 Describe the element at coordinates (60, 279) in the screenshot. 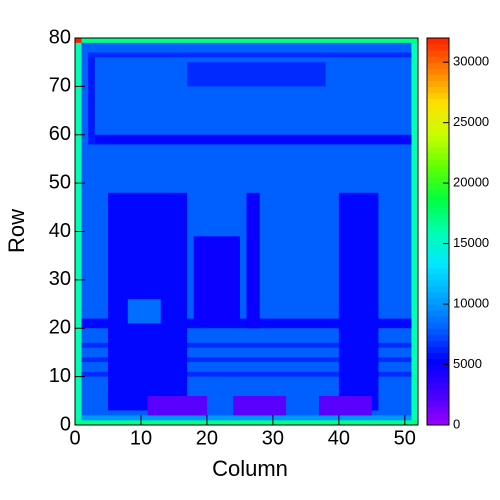

I see `y-tick-label: 30` at that location.